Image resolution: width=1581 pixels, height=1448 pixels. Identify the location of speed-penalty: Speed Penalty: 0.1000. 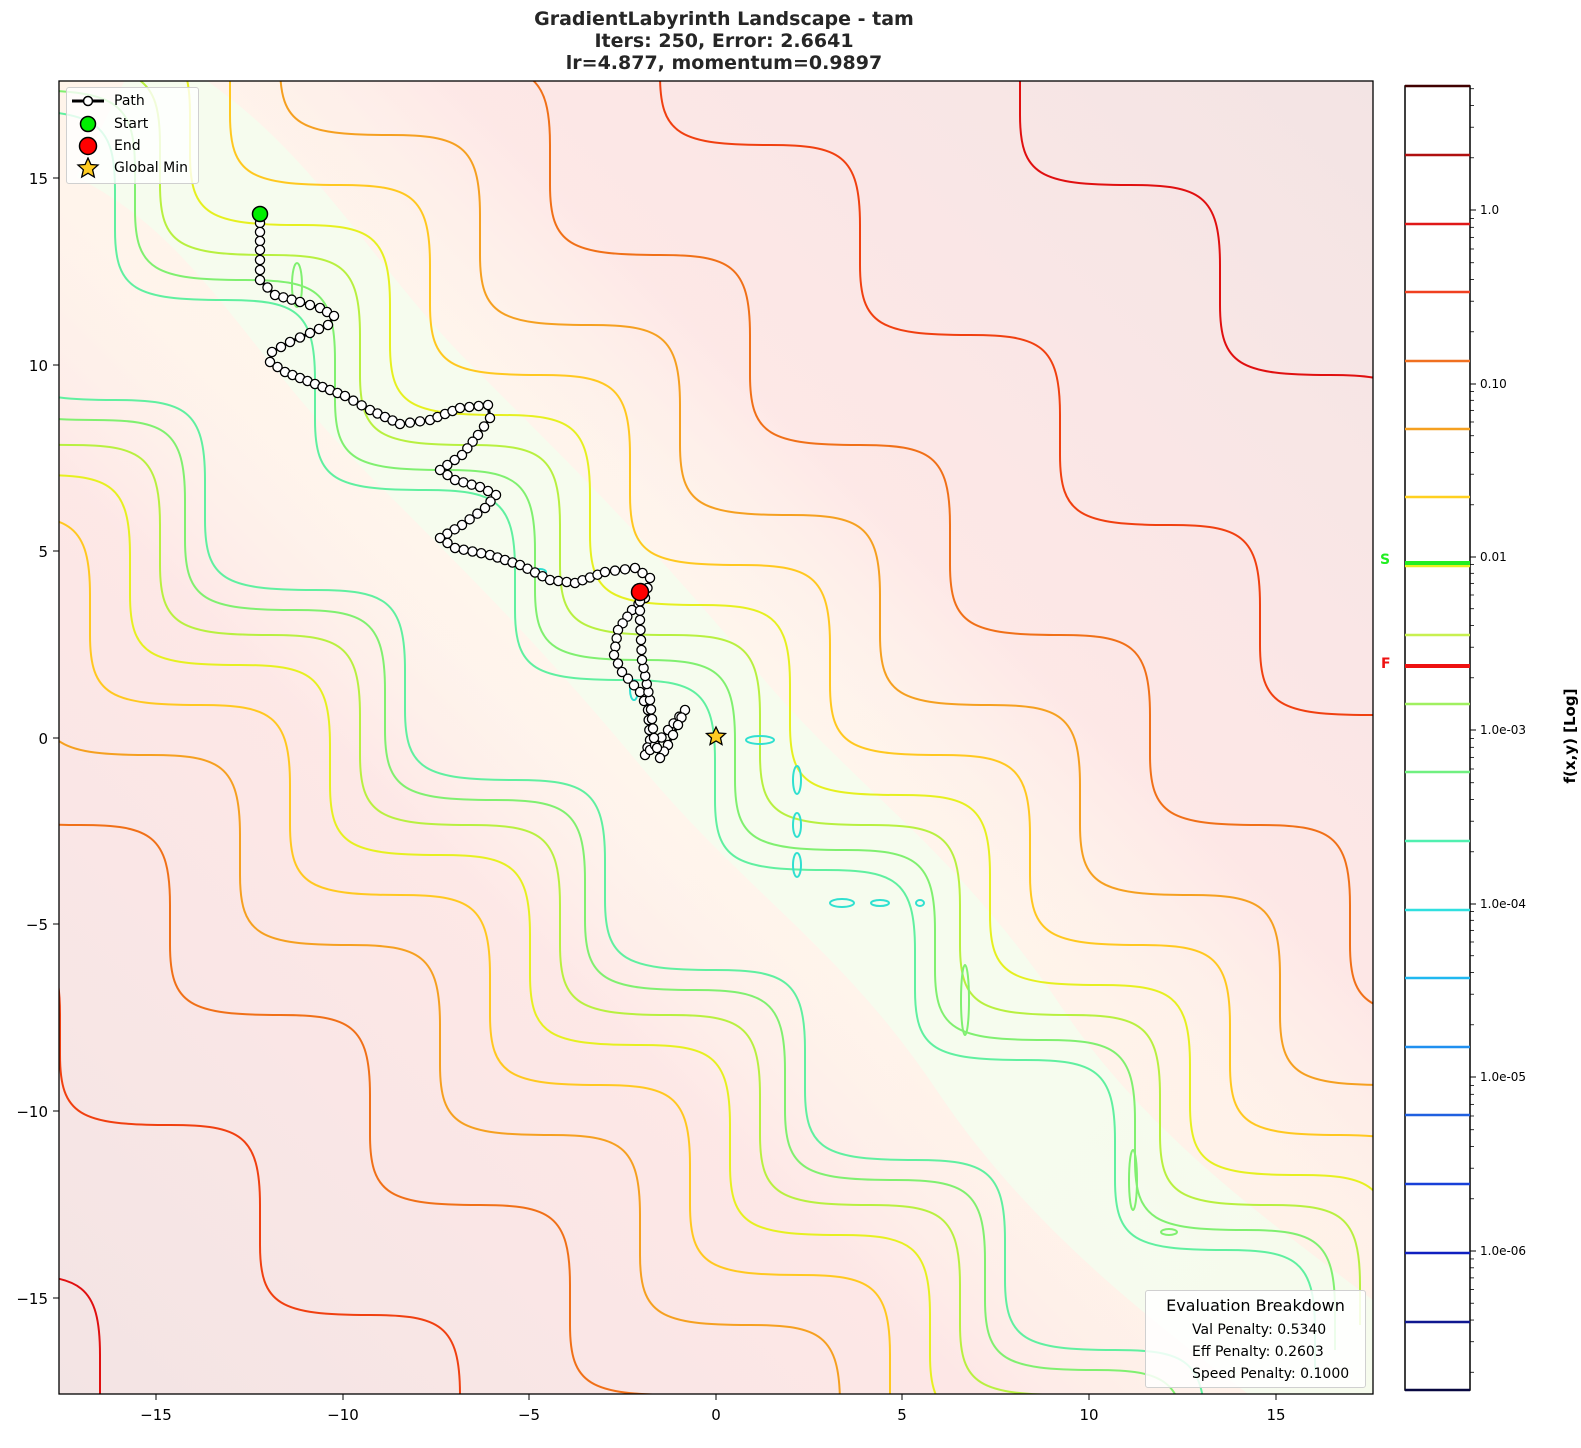
(1271, 1374).